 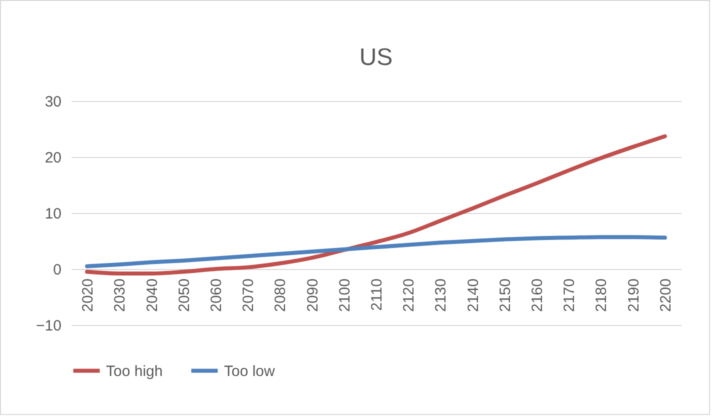 What do you see at coordinates (505, 295) in the screenshot?
I see `x-tick-label: 2150` at bounding box center [505, 295].